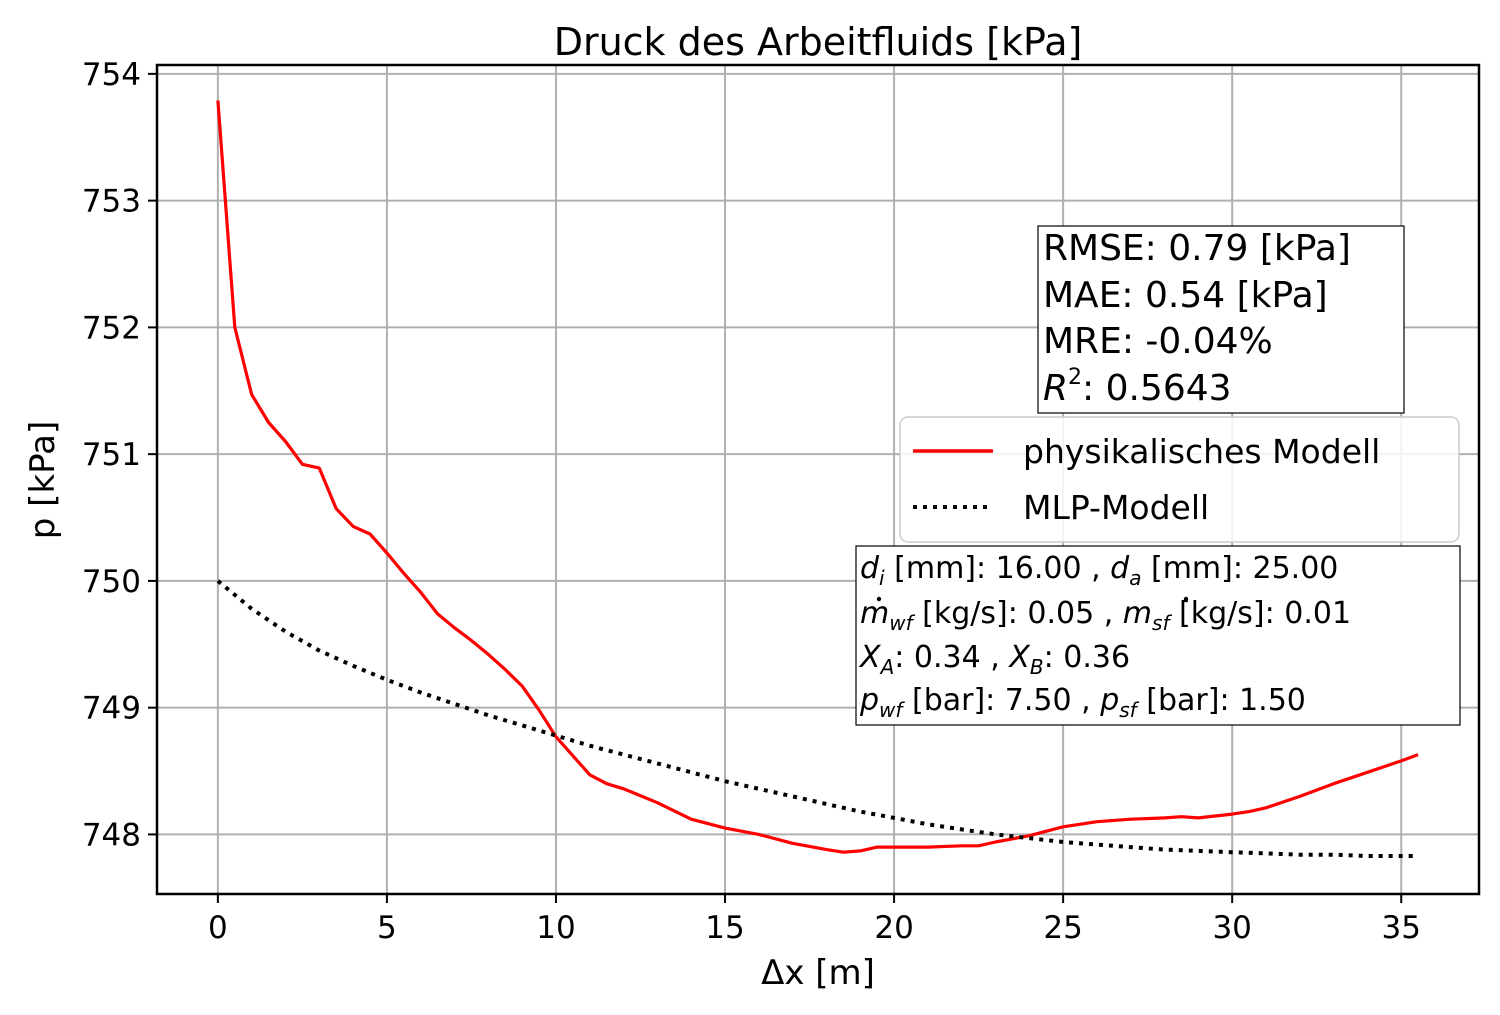  I want to click on stats-rmse: RMSE: 0.79 [kPa], so click(1197, 248).